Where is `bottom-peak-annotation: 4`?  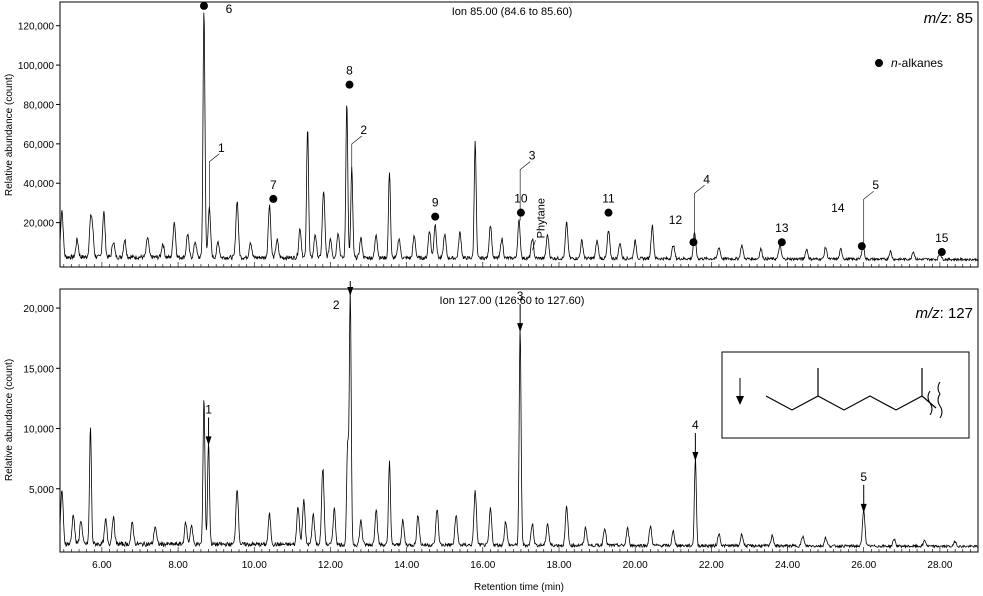 bottom-peak-annotation: 4 is located at coordinates (695, 440).